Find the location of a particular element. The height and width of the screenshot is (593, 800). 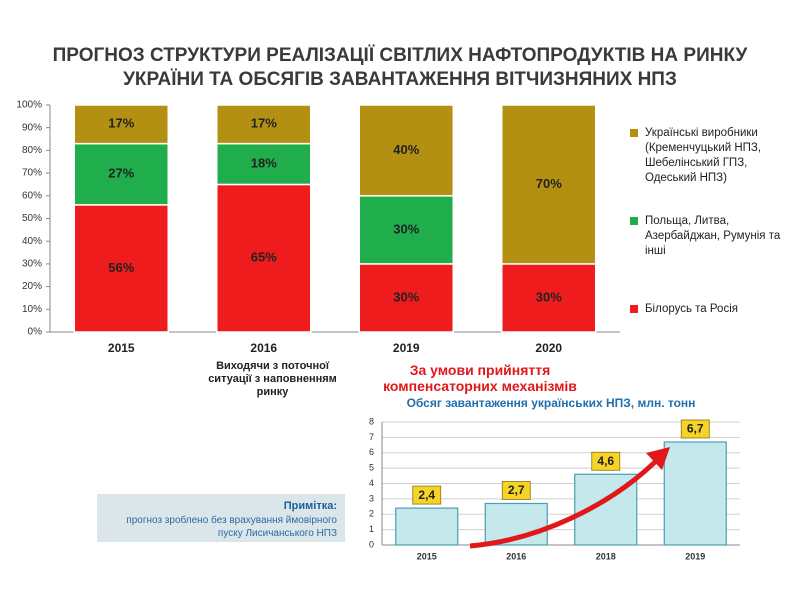

y-tick-label: 80% is located at coordinates (32, 150).